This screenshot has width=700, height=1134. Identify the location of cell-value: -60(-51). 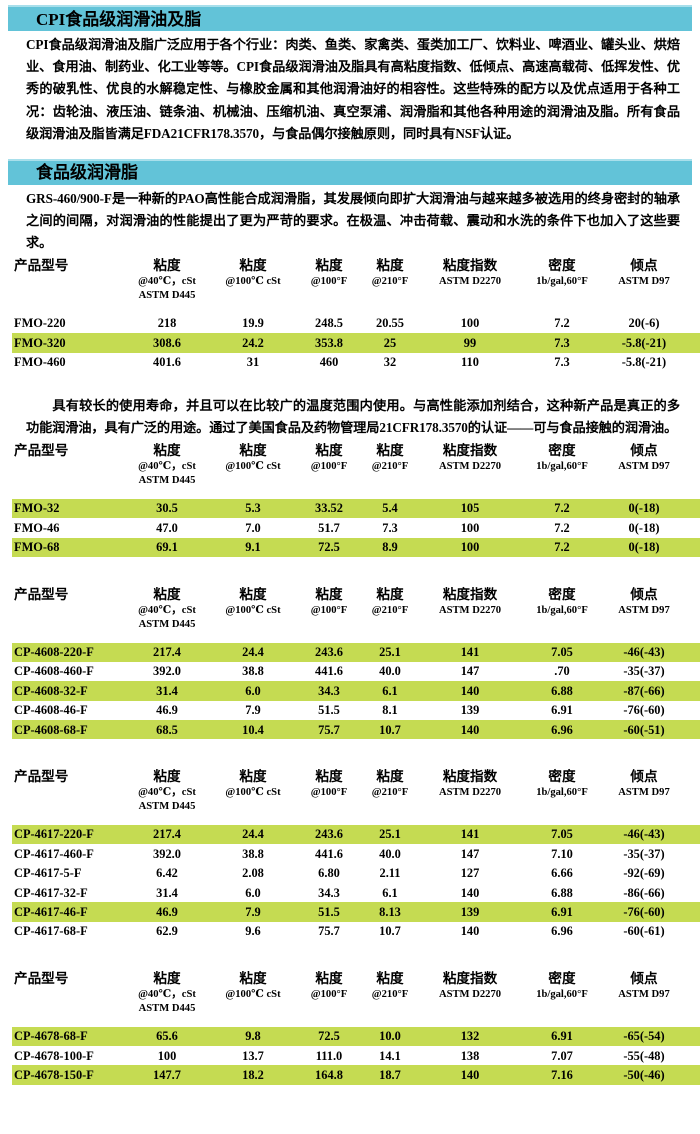
(644, 730).